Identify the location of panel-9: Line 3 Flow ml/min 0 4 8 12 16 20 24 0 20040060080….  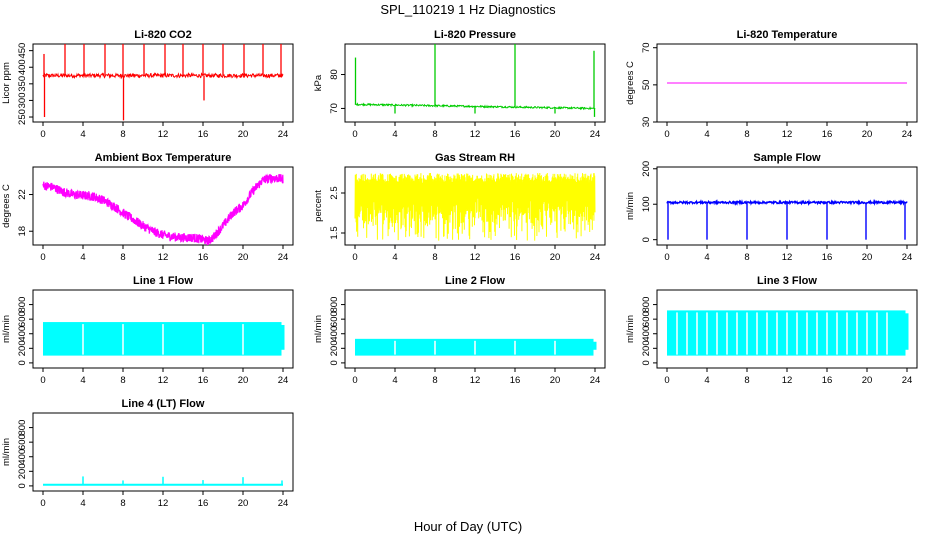
(771, 330).